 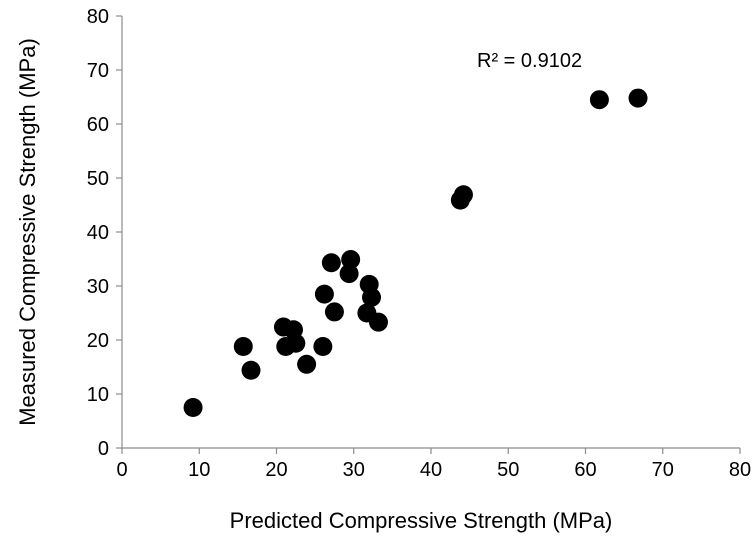 What do you see at coordinates (98, 71) in the screenshot?
I see `y-axis-tick-label: 70` at bounding box center [98, 71].